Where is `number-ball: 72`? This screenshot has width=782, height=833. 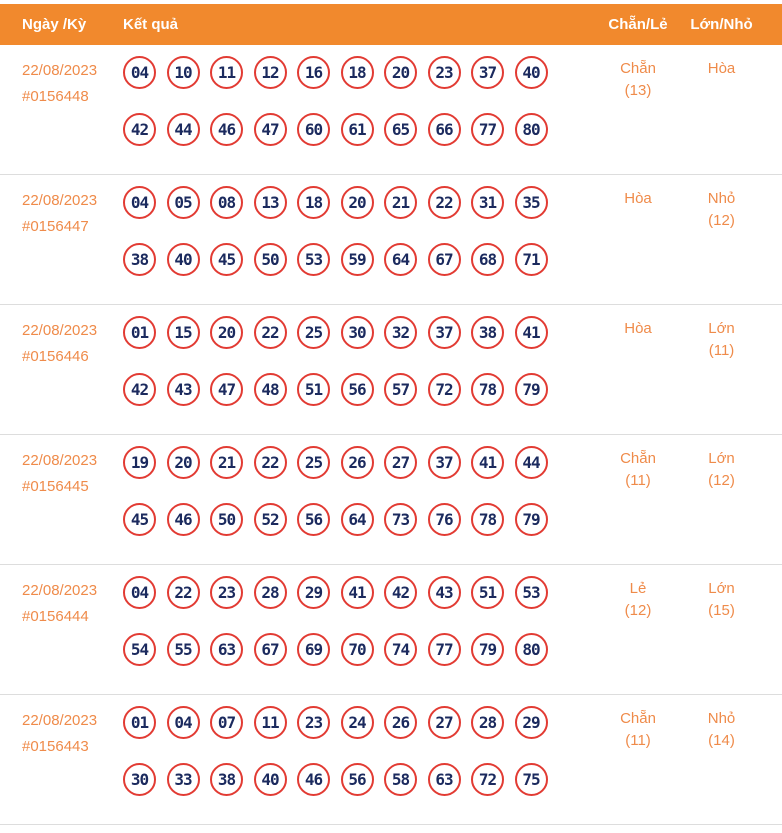
number-ball: 72 is located at coordinates (487, 779).